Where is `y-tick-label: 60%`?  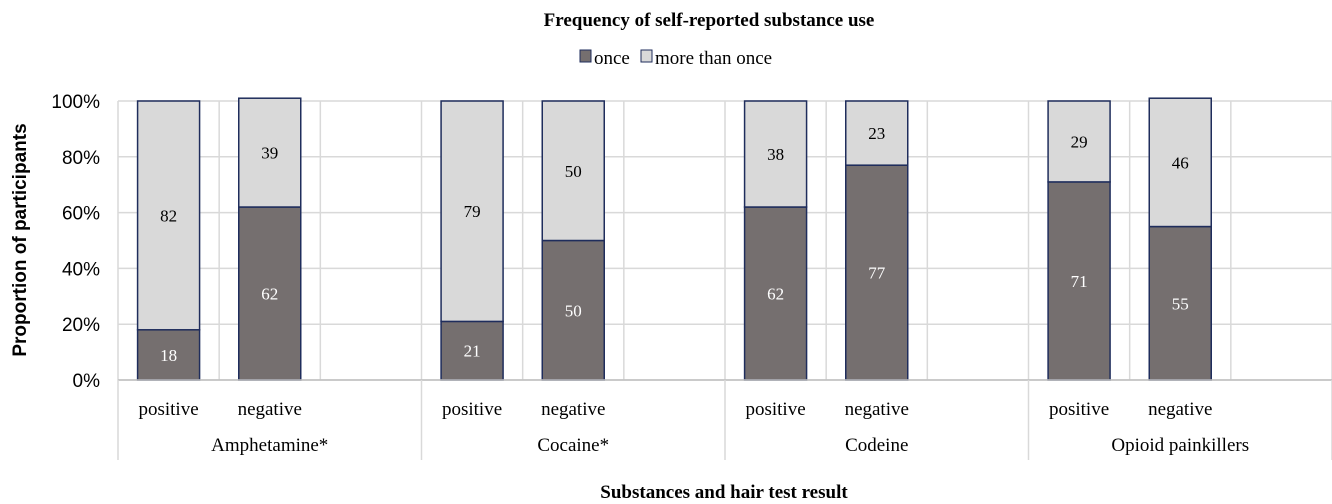
y-tick-label: 60% is located at coordinates (81, 214).